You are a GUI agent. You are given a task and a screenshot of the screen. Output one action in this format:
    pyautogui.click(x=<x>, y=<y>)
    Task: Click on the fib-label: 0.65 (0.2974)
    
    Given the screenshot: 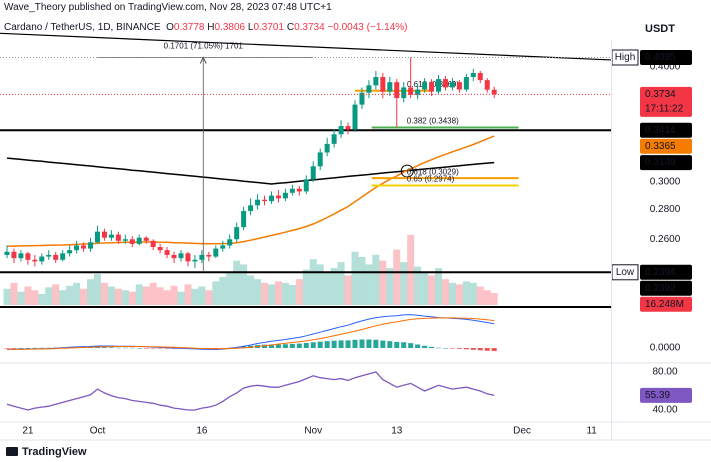 What is the action you would take?
    pyautogui.click(x=431, y=179)
    